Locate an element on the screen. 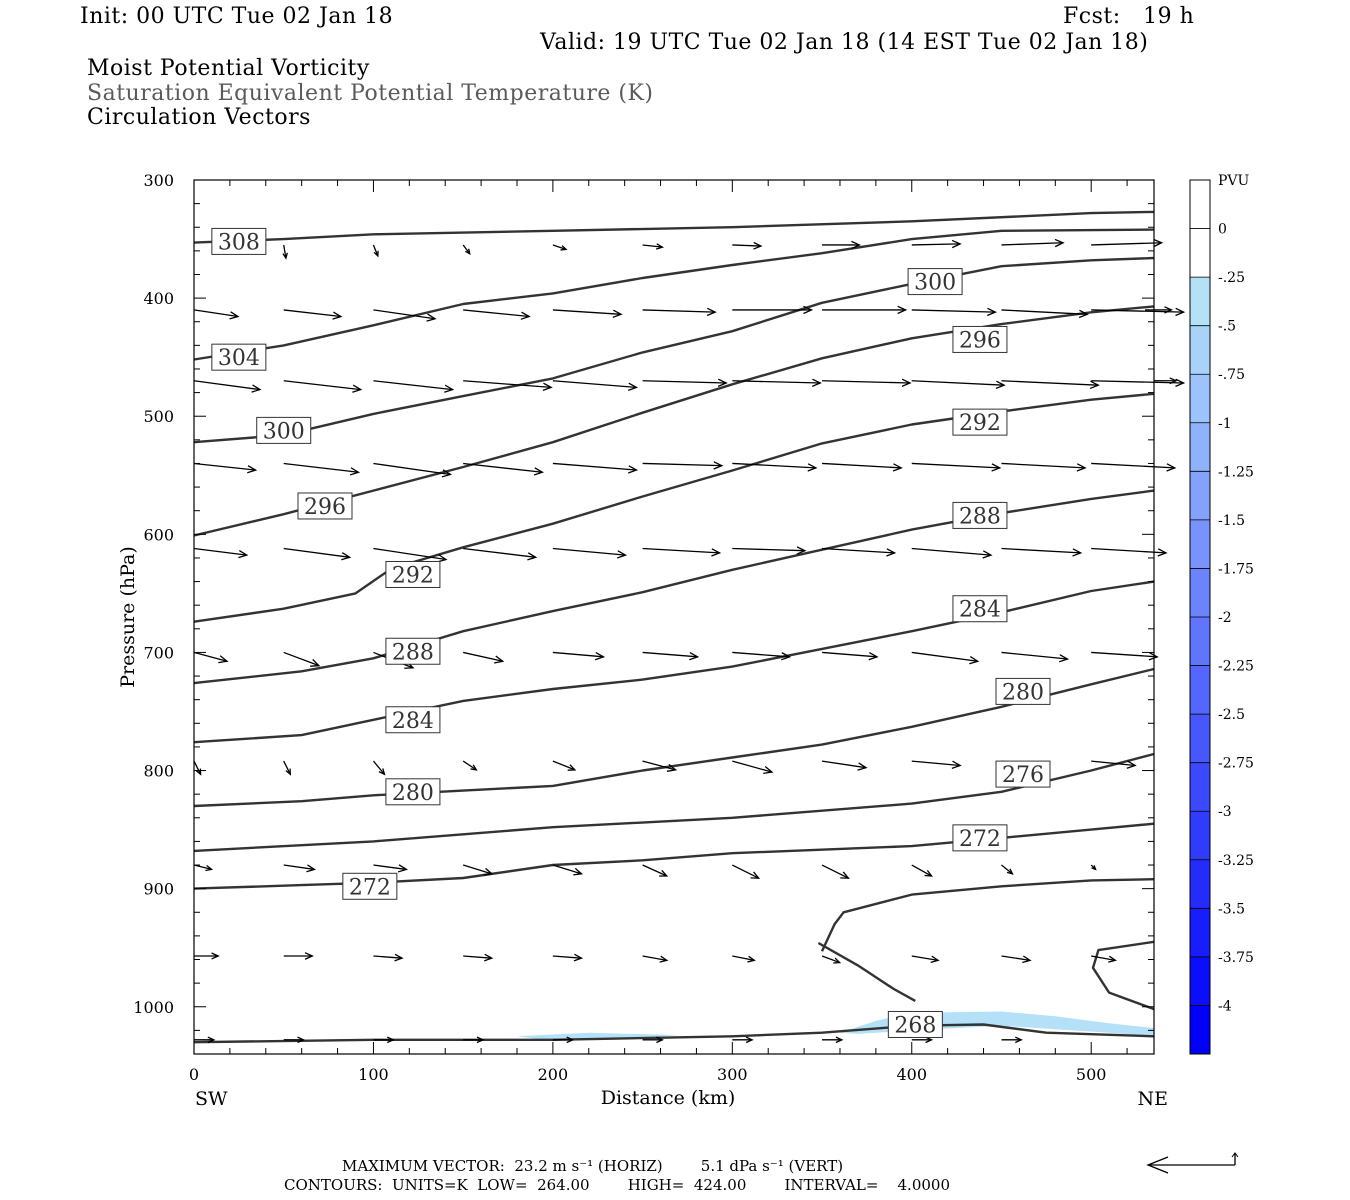 The width and height of the screenshot is (1350, 1200). contour-label-308: 308 is located at coordinates (239, 241).